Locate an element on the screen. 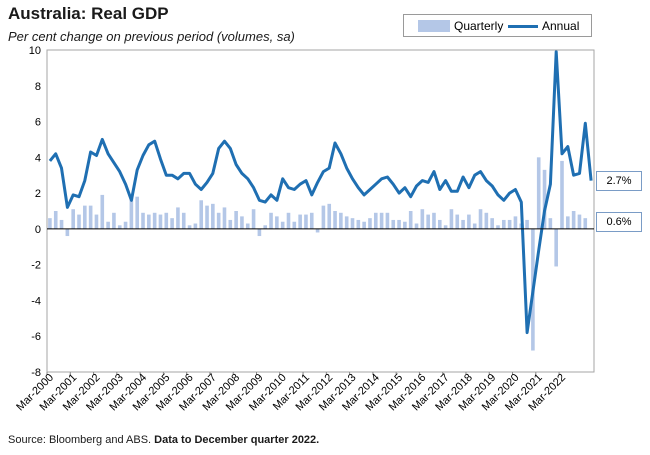  chart-legend: Quarterly Annual is located at coordinates (497, 25).